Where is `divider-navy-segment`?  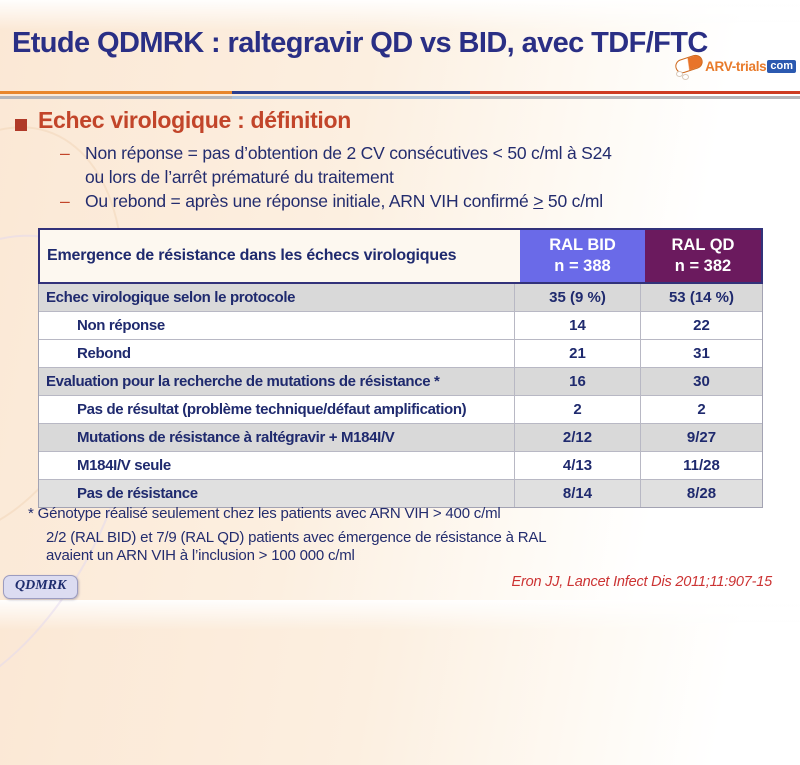
divider-navy-segment is located at coordinates (351, 92).